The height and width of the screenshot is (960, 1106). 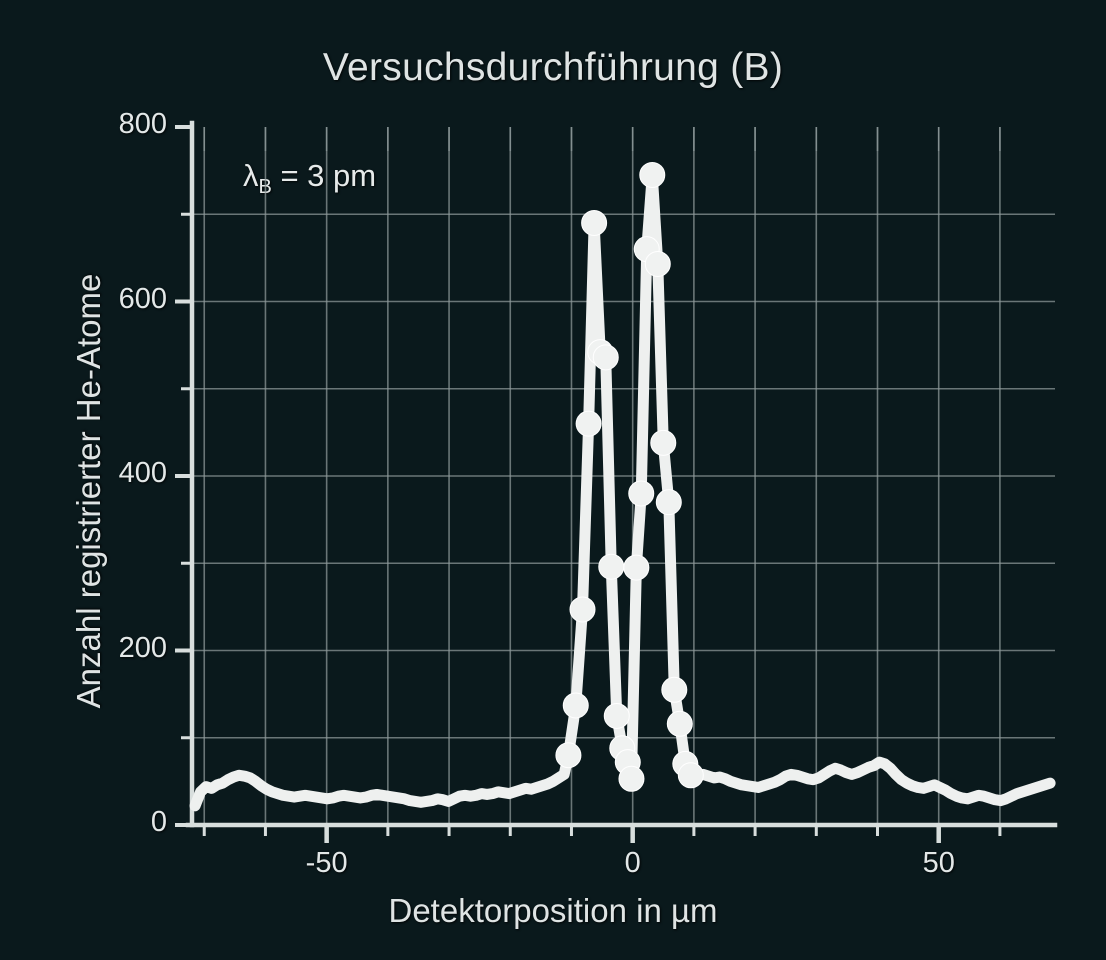 I want to click on wavelength-annotation: λB = 3 pm, so click(x=309, y=178).